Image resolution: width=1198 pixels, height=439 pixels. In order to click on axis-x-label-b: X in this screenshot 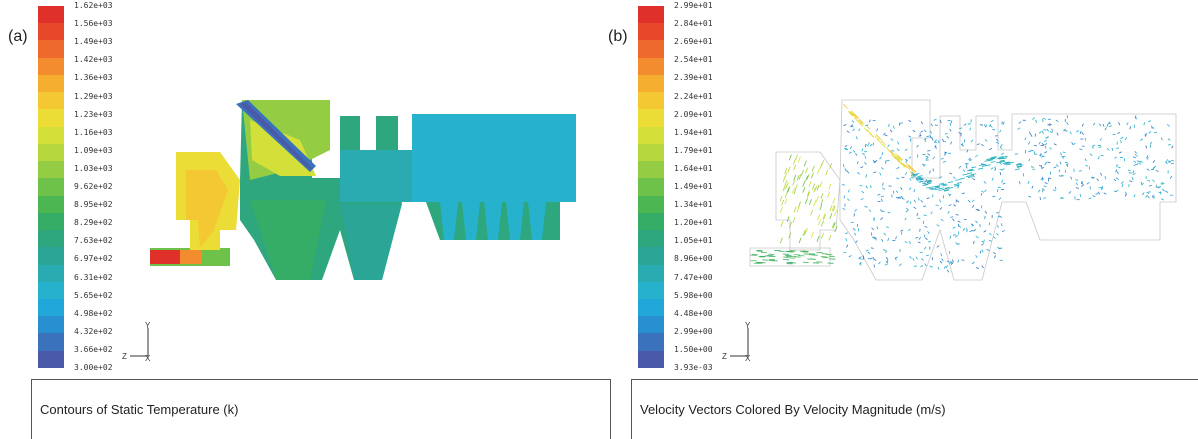, I will do `click(748, 358)`.